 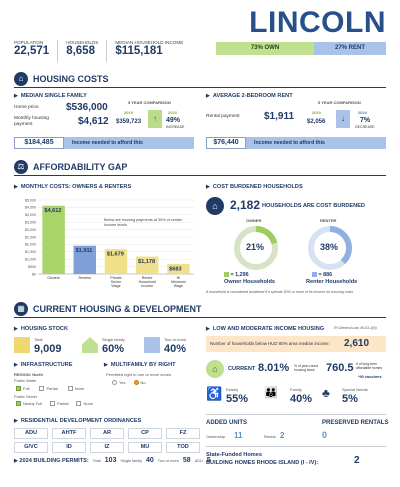 What do you see at coordinates (216, 436) in the screenshot?
I see `ownership-label: Ownership` at bounding box center [216, 436].